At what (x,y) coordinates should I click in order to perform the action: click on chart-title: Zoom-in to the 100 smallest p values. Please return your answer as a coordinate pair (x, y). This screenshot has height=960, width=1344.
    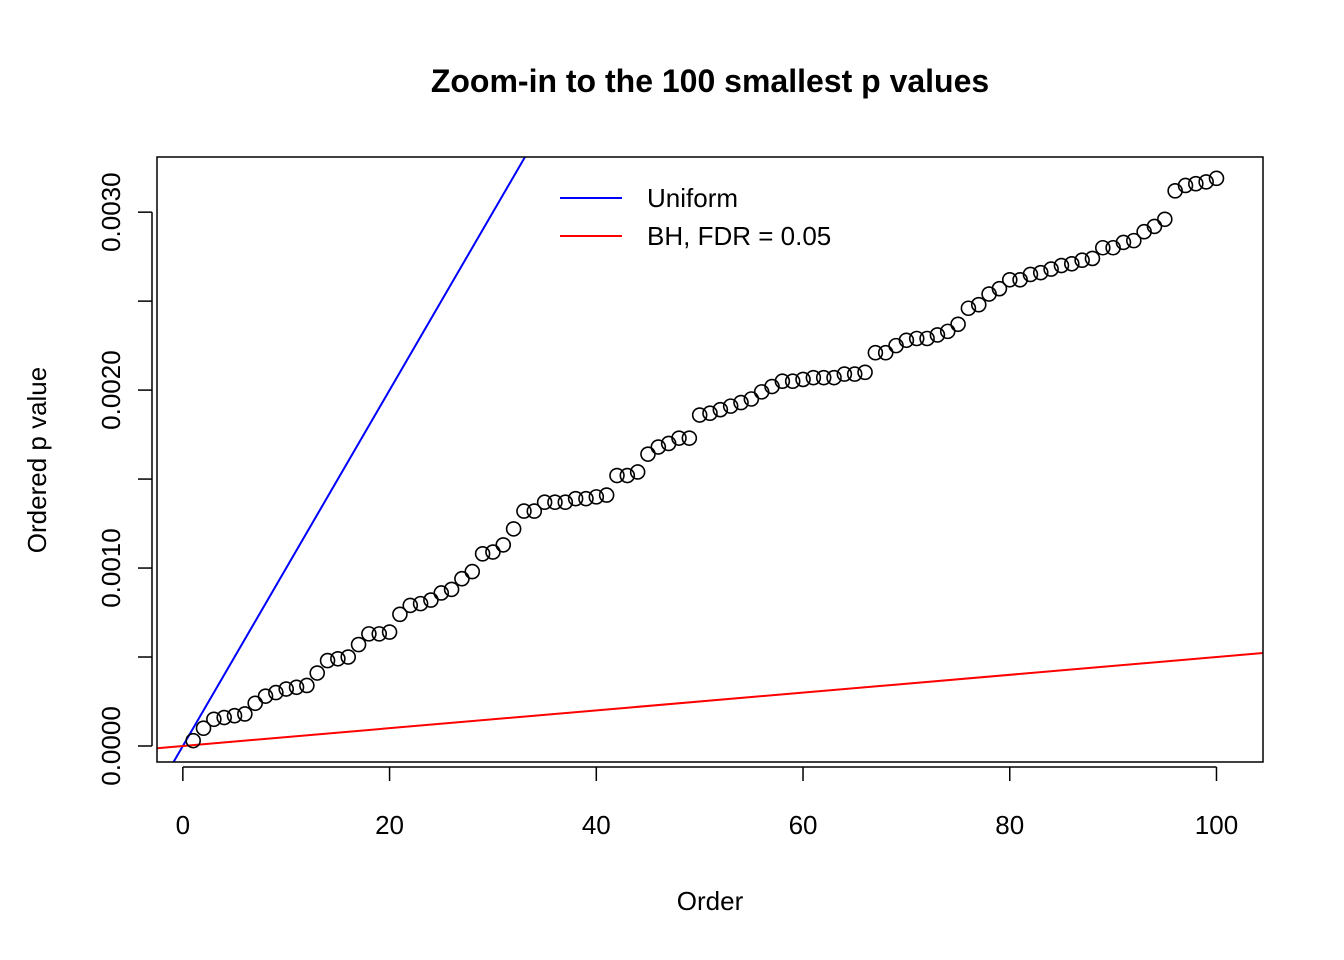
    Looking at the image, I should click on (710, 81).